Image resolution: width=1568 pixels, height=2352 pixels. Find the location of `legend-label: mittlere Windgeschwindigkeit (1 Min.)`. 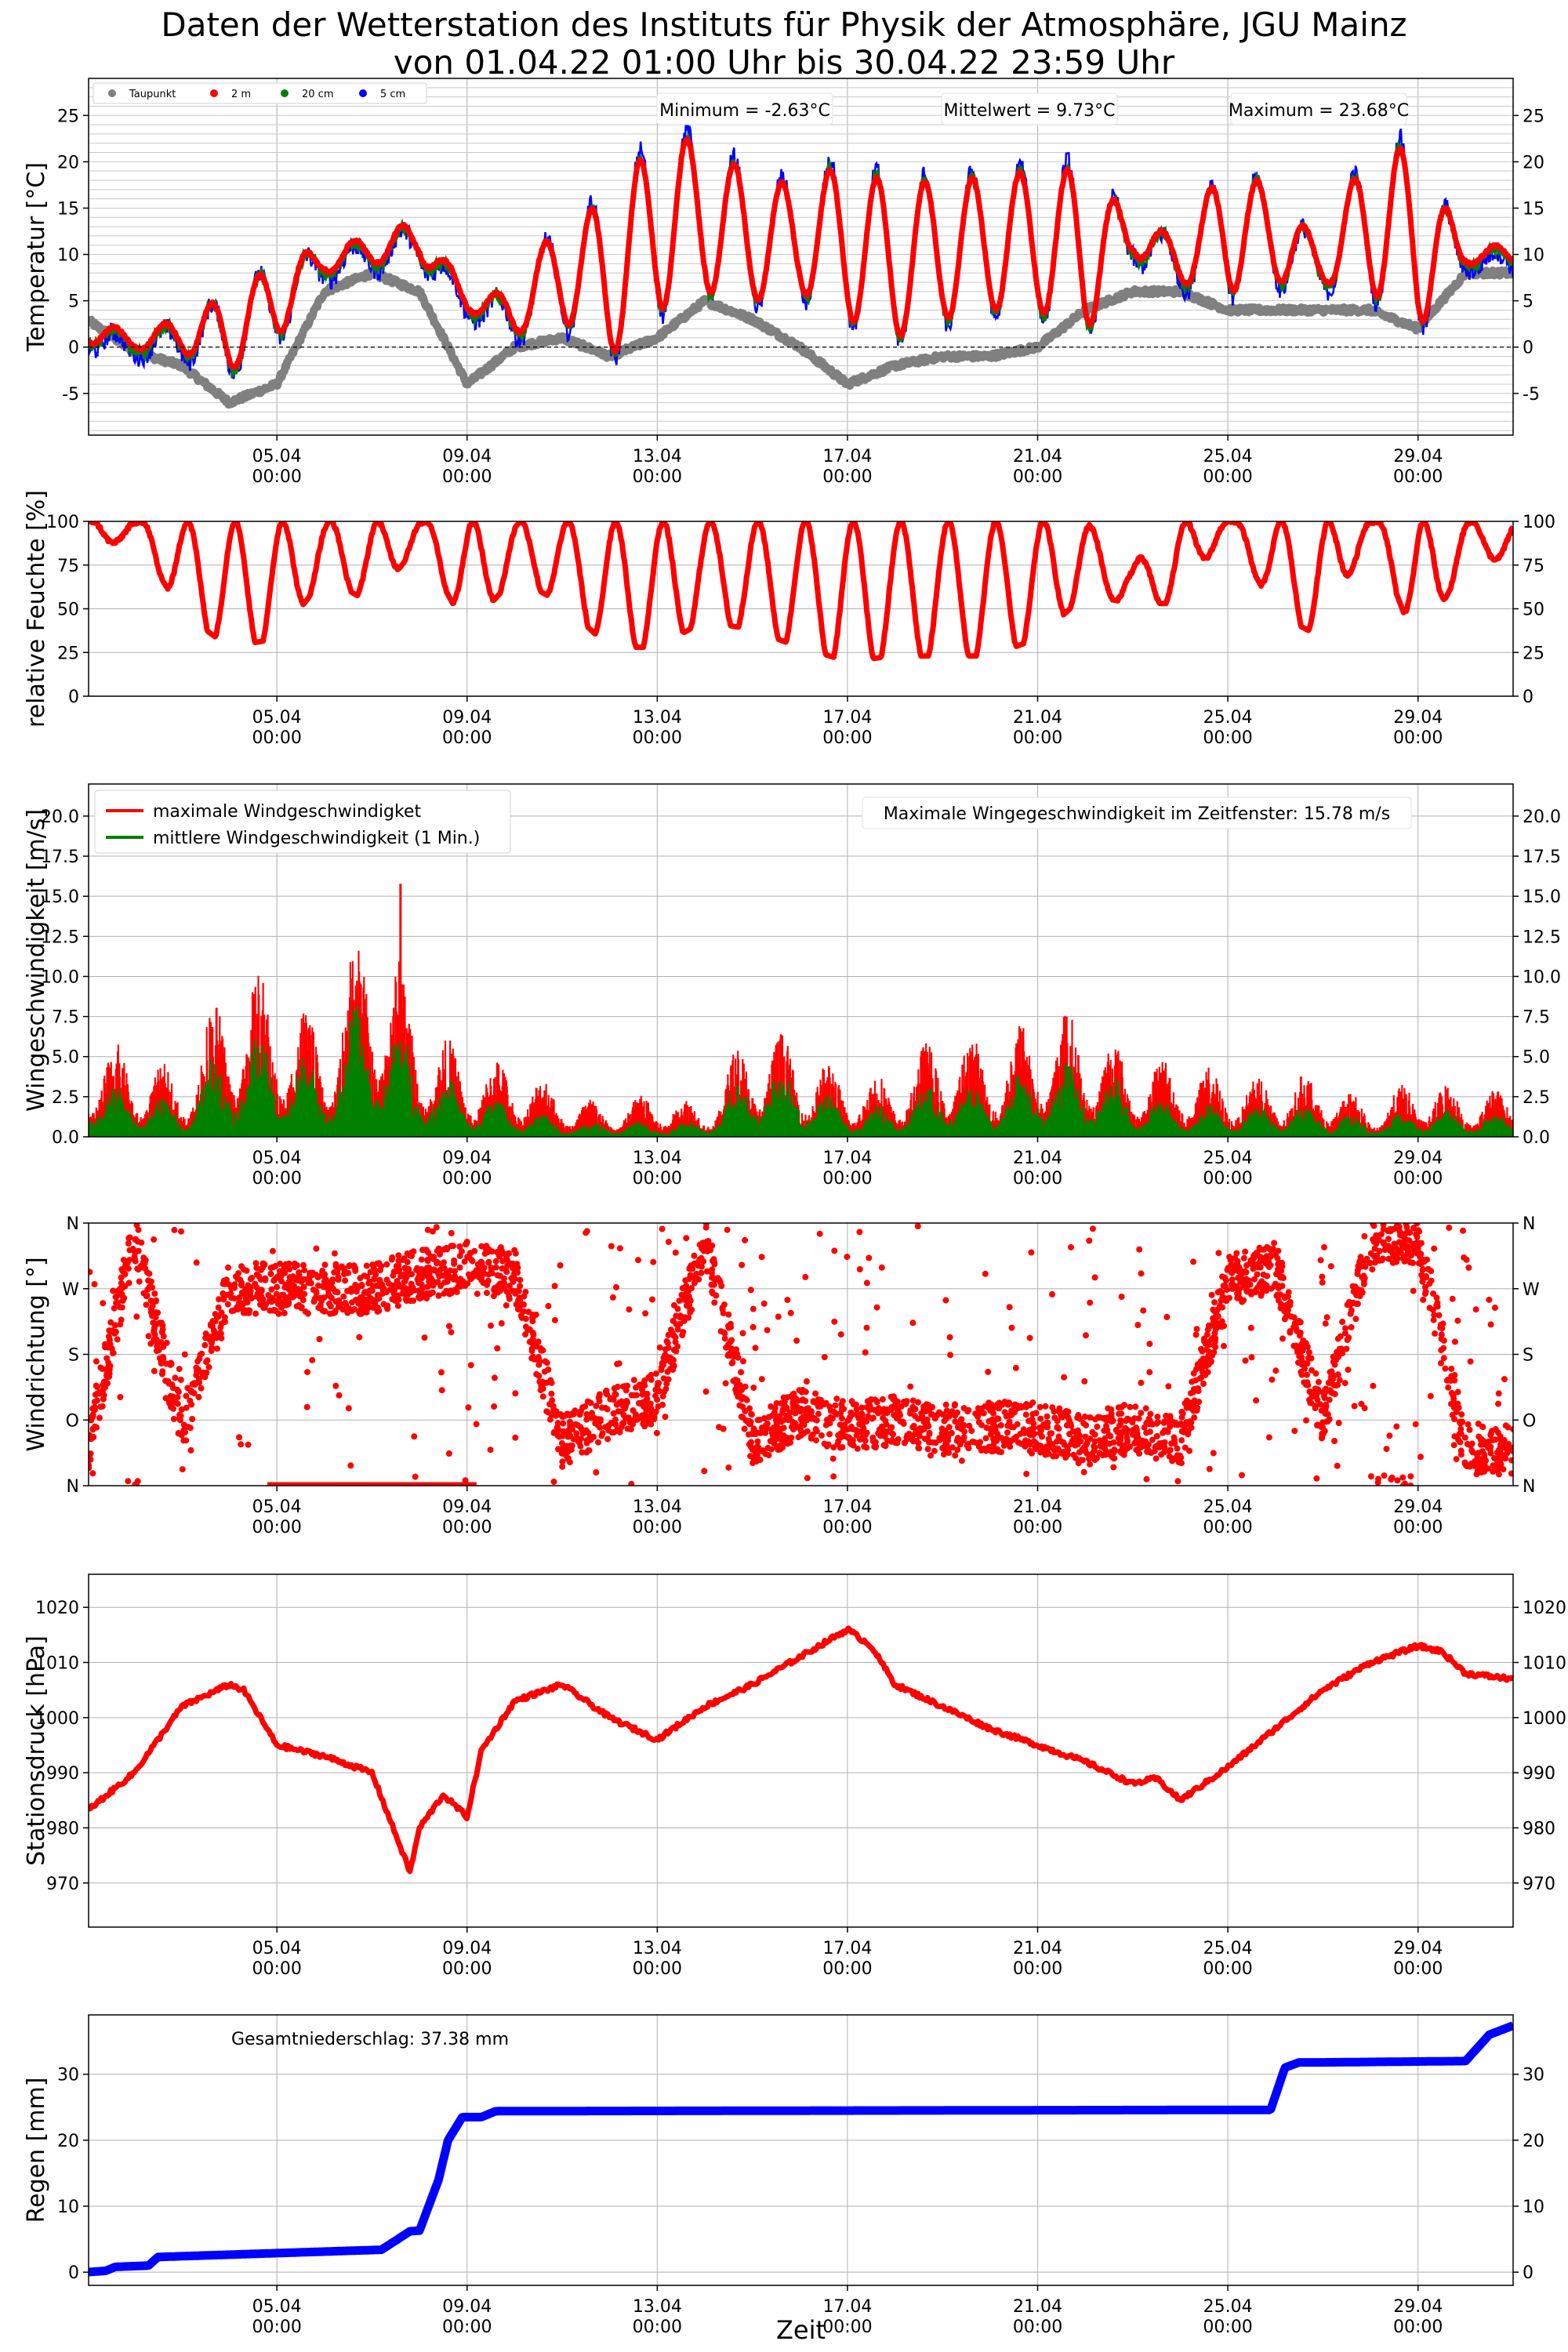

legend-label: mittlere Windgeschwindigkeit (1 Min.) is located at coordinates (316, 838).